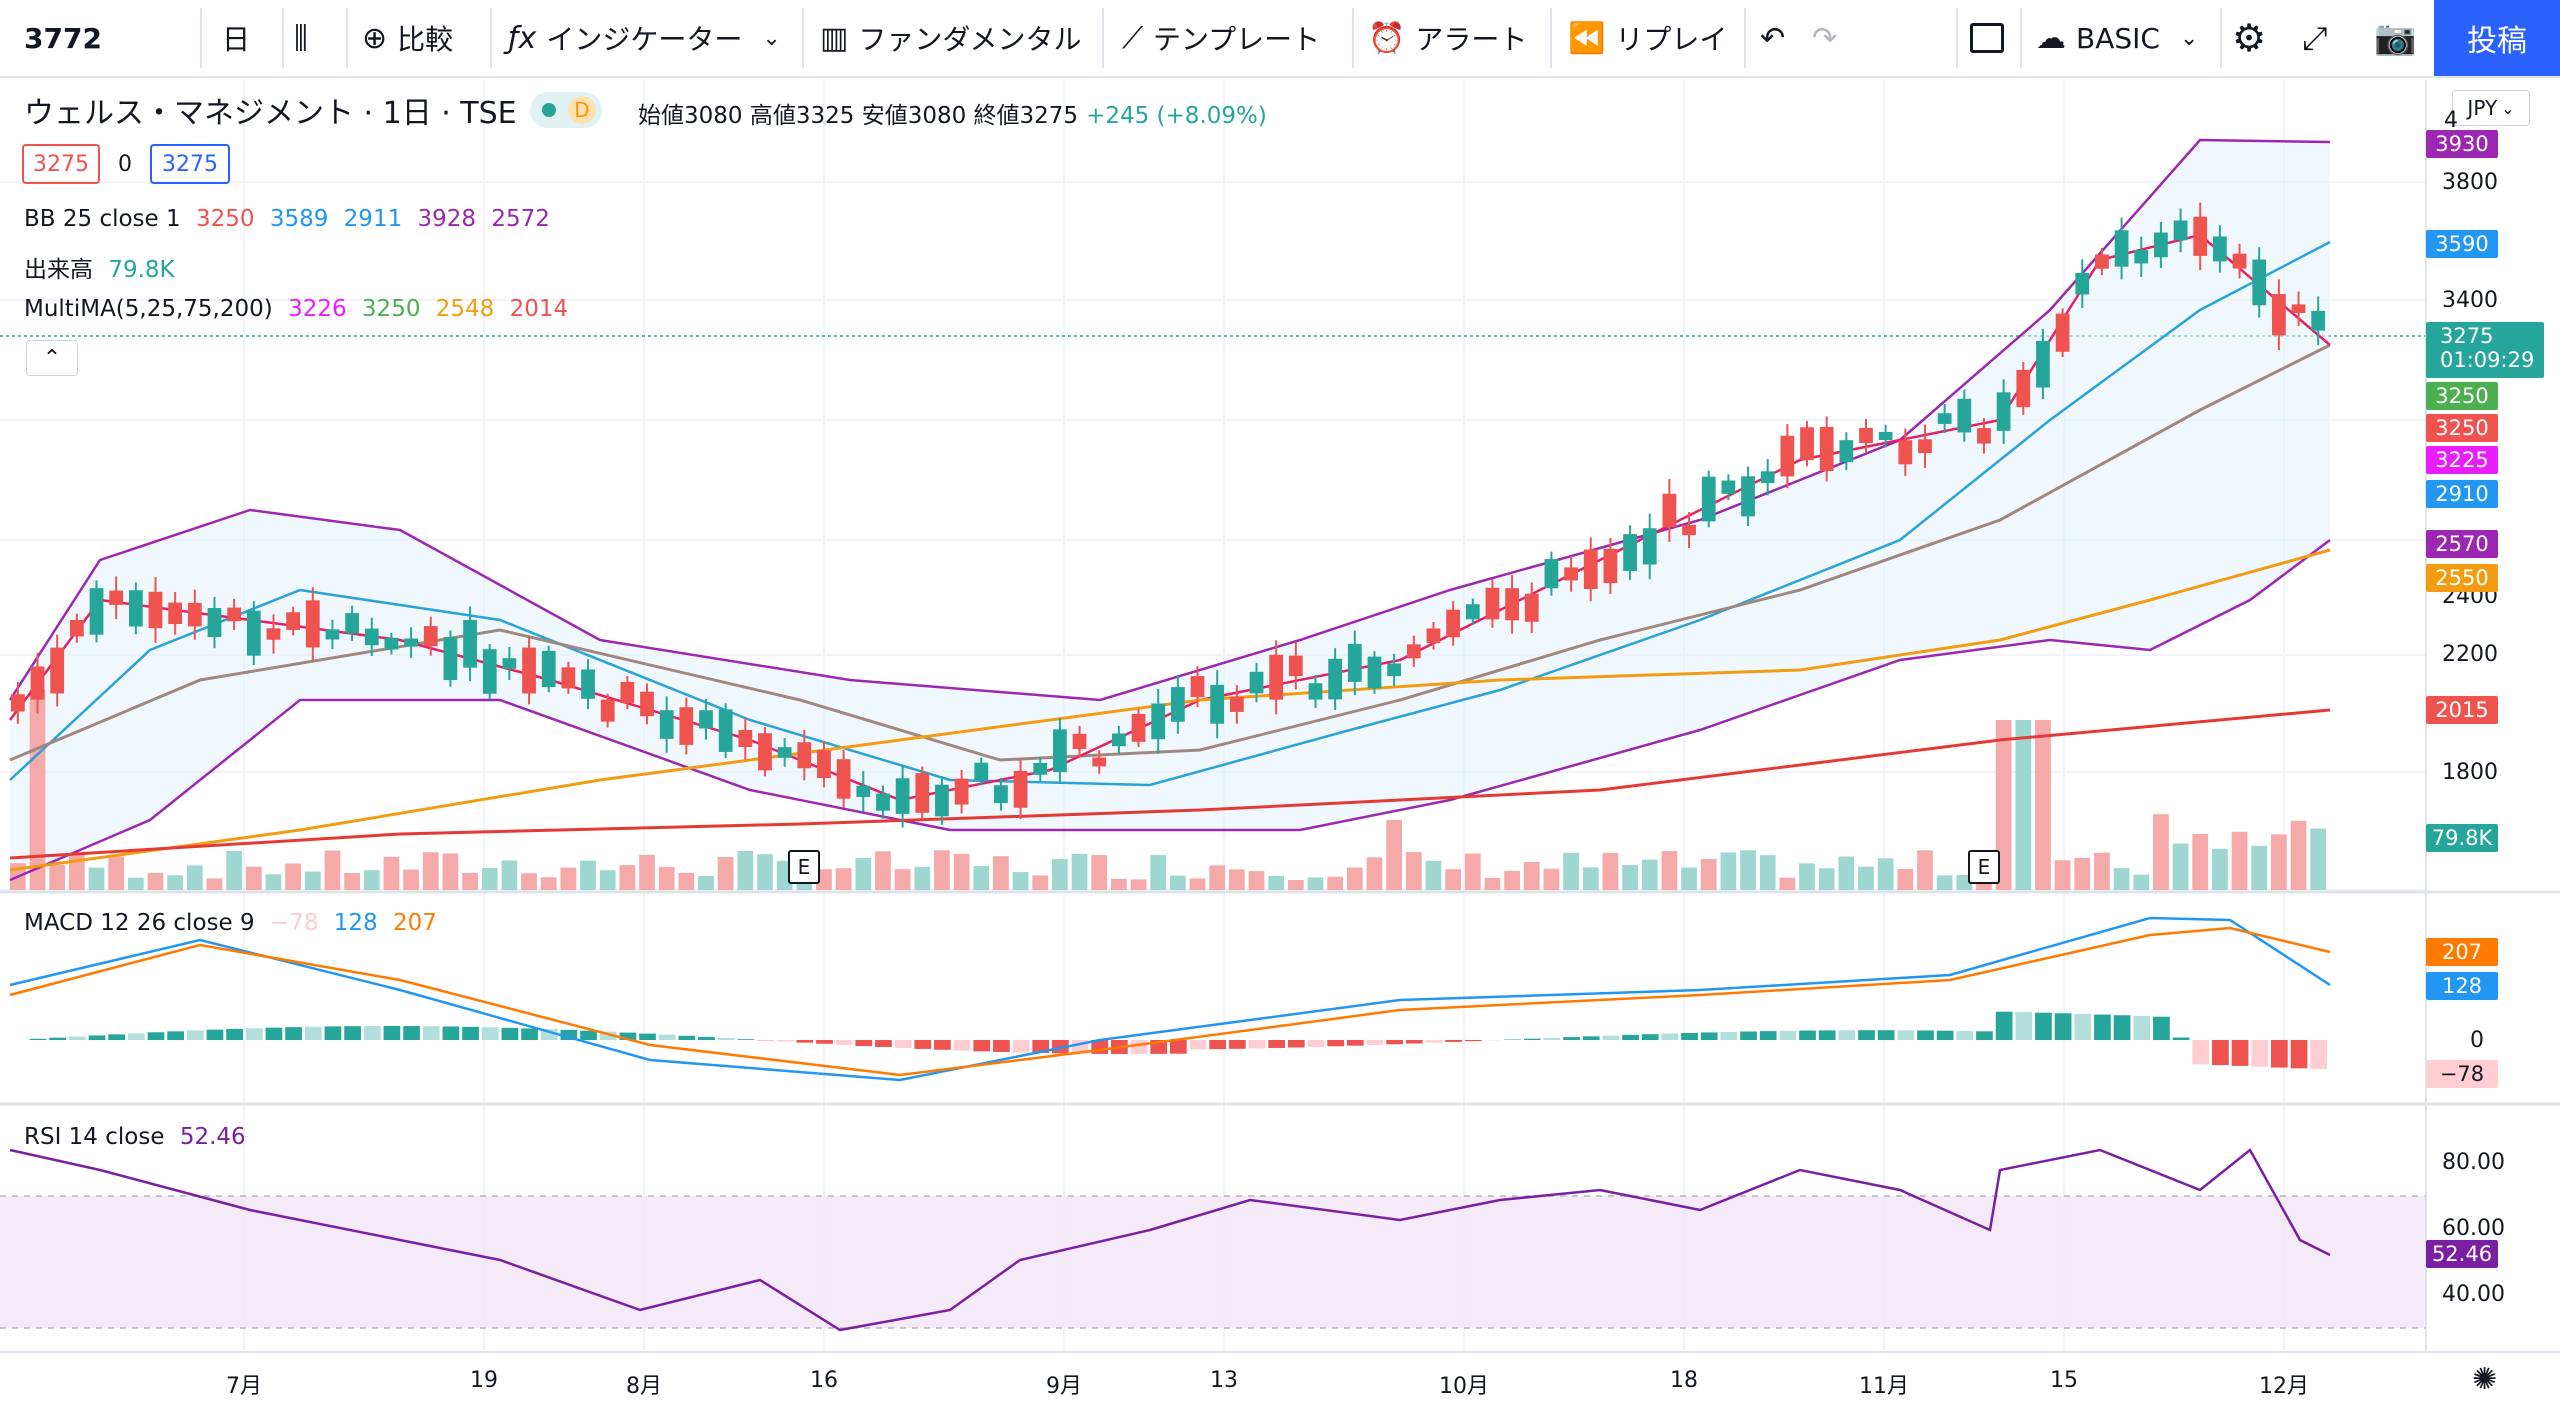 The height and width of the screenshot is (1408, 2560). I want to click on symbol-search: 3772, so click(63, 38).